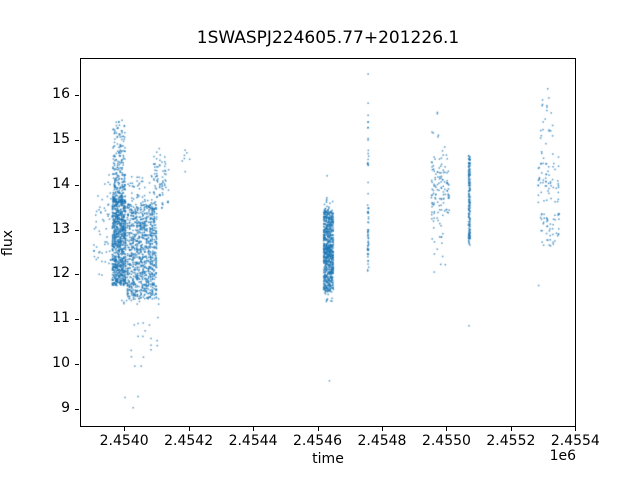  I want to click on x-tick-label: 2.4554, so click(575, 441).